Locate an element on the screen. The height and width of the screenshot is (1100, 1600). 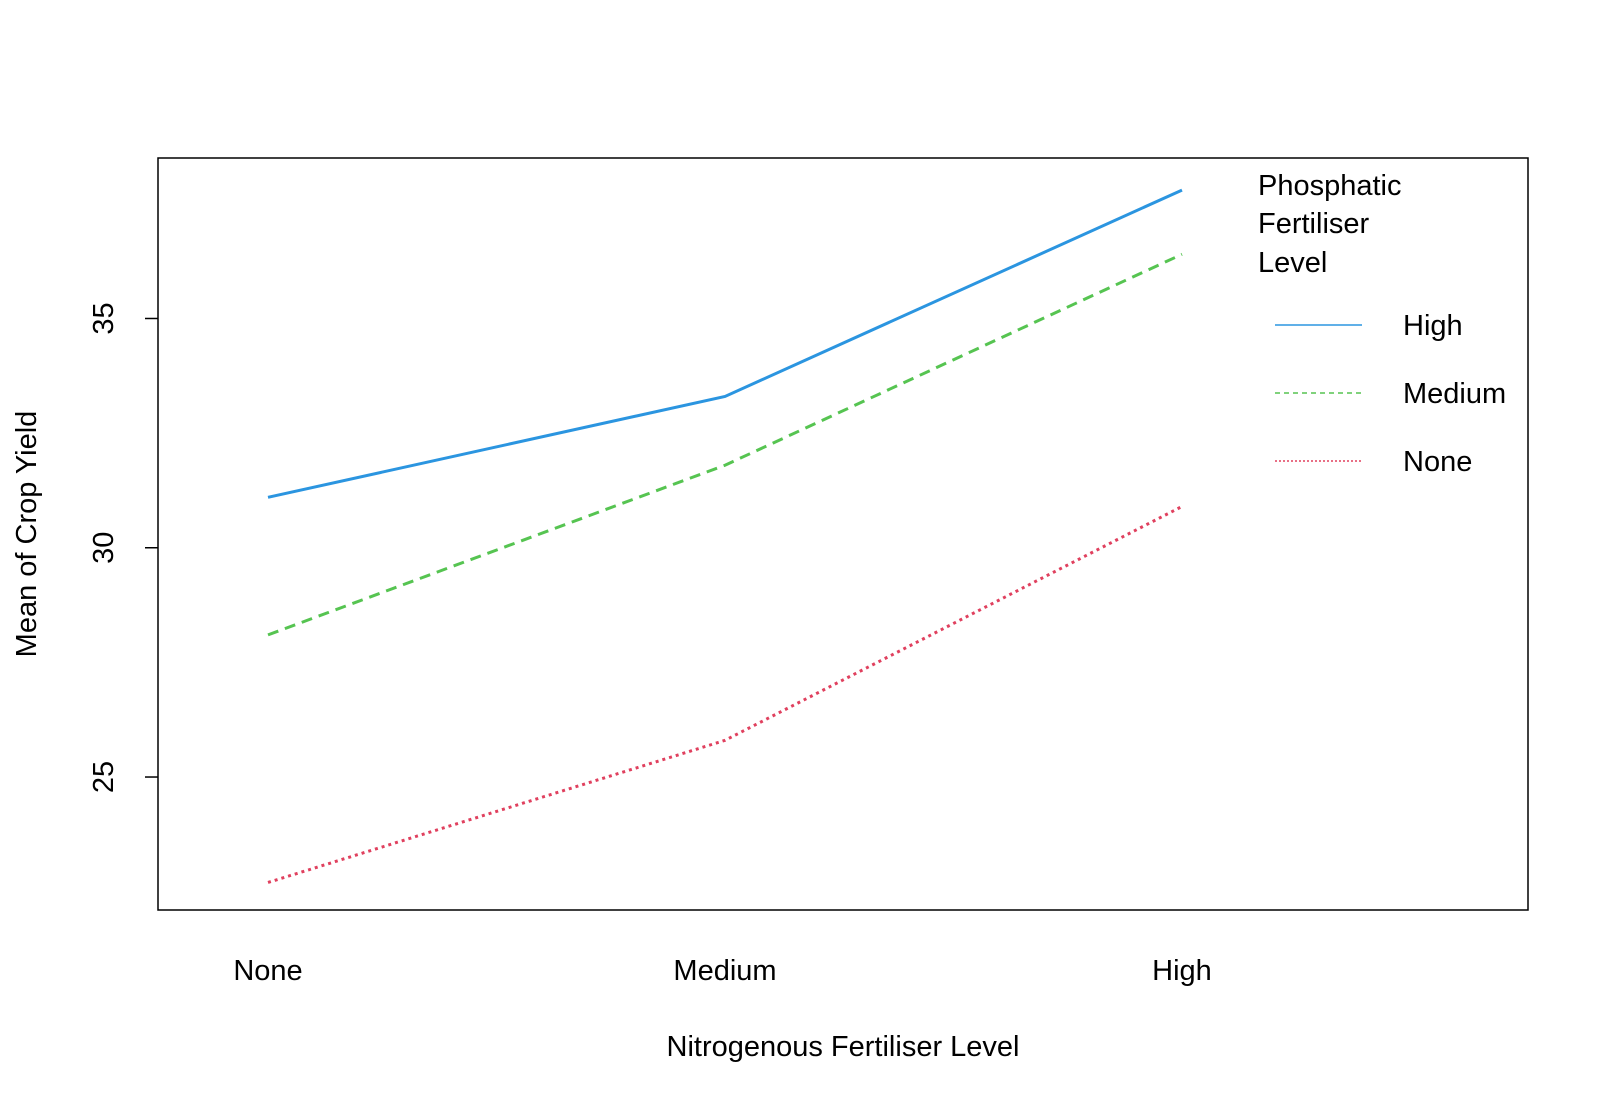
legend-label-medium: Medium is located at coordinates (1454, 394).